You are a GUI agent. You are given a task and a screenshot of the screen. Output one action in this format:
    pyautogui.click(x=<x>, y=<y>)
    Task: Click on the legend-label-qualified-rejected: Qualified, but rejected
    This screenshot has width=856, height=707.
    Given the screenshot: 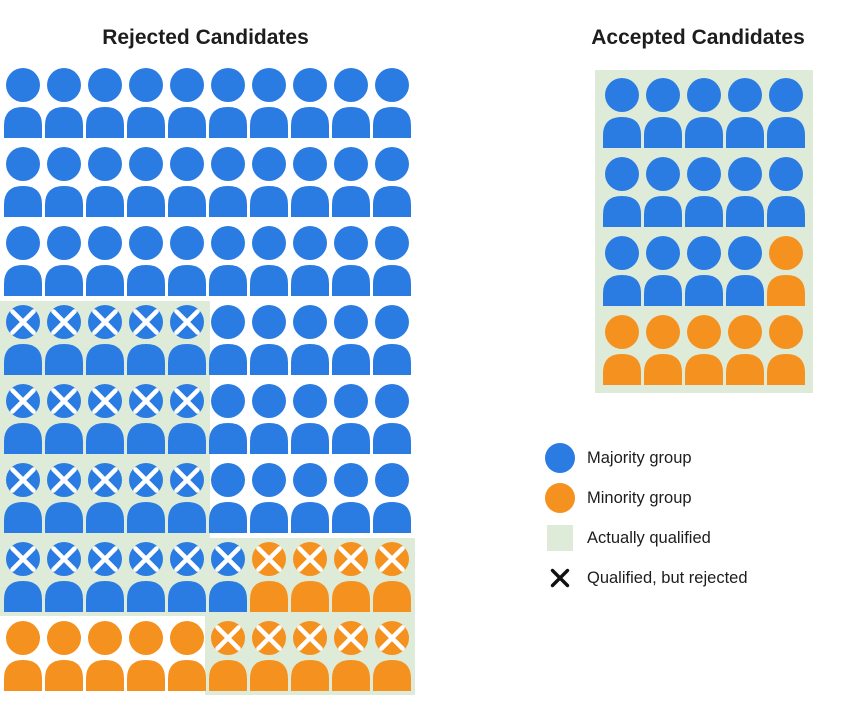 What is the action you would take?
    pyautogui.click(x=667, y=577)
    